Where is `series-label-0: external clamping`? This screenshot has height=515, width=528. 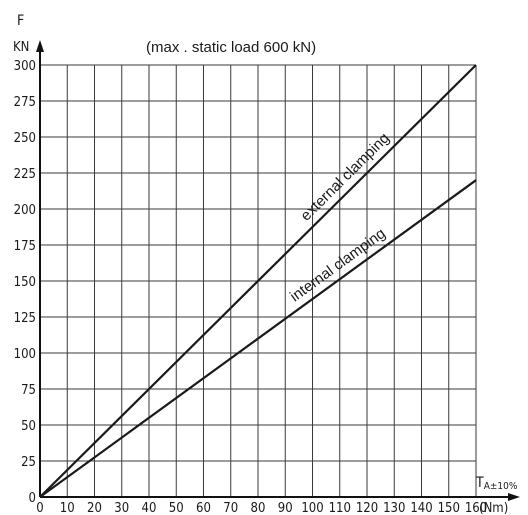
series-label-0: external clamping is located at coordinates (344, 177).